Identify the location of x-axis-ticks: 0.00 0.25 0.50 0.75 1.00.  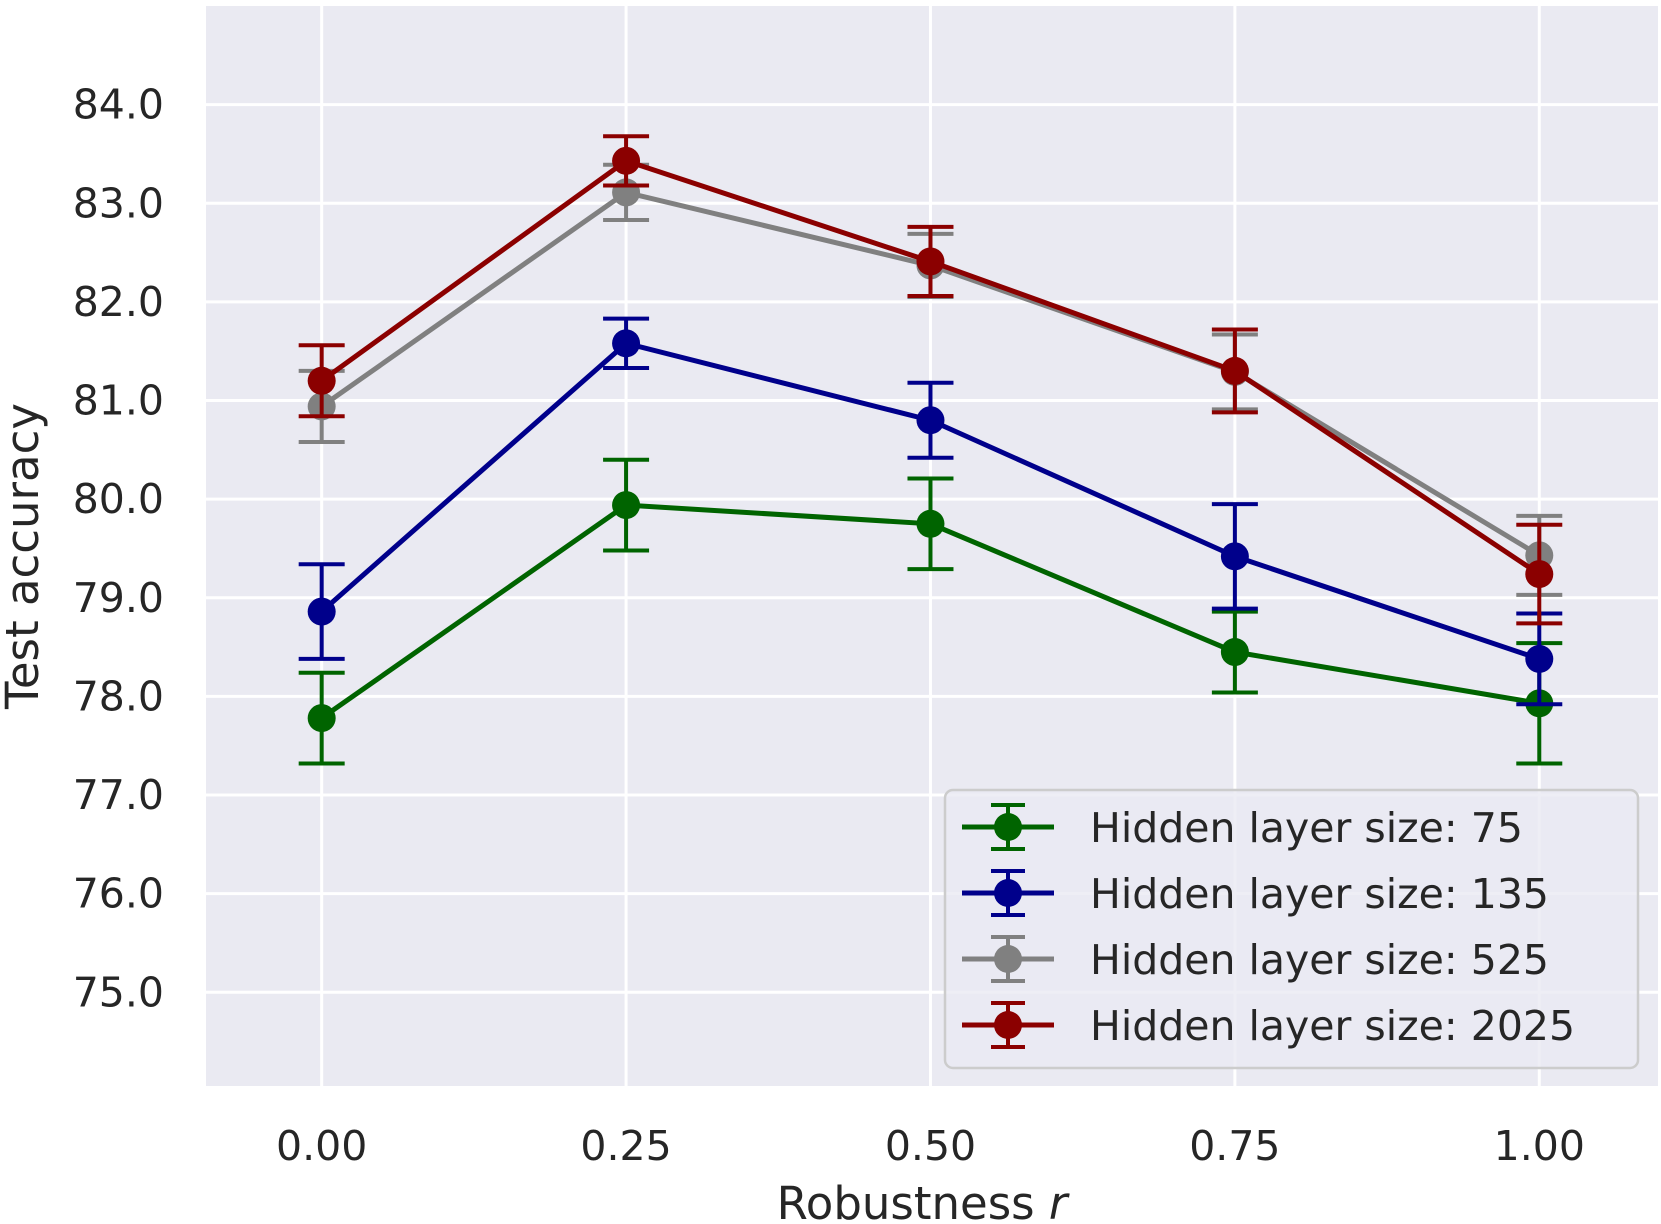
(930, 1146).